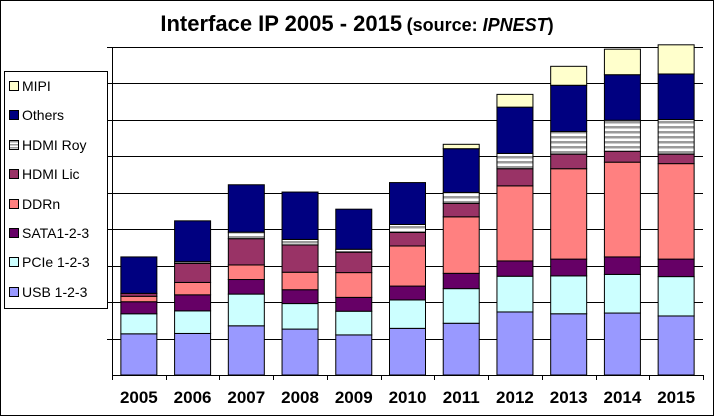 The image size is (714, 416). I want to click on x-tick-label: 2015, so click(676, 397).